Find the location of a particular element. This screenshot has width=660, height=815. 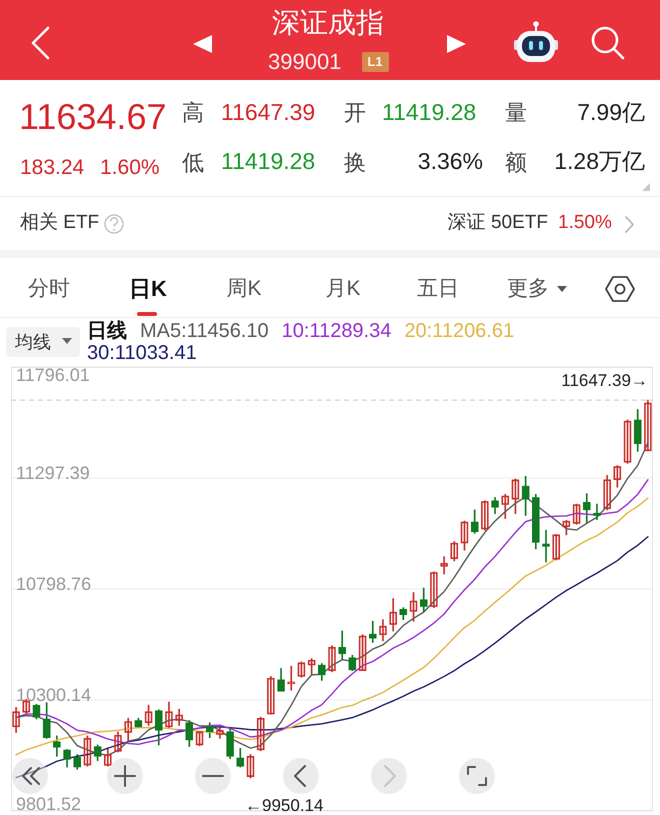

text: 1.60% is located at coordinates (130, 167).